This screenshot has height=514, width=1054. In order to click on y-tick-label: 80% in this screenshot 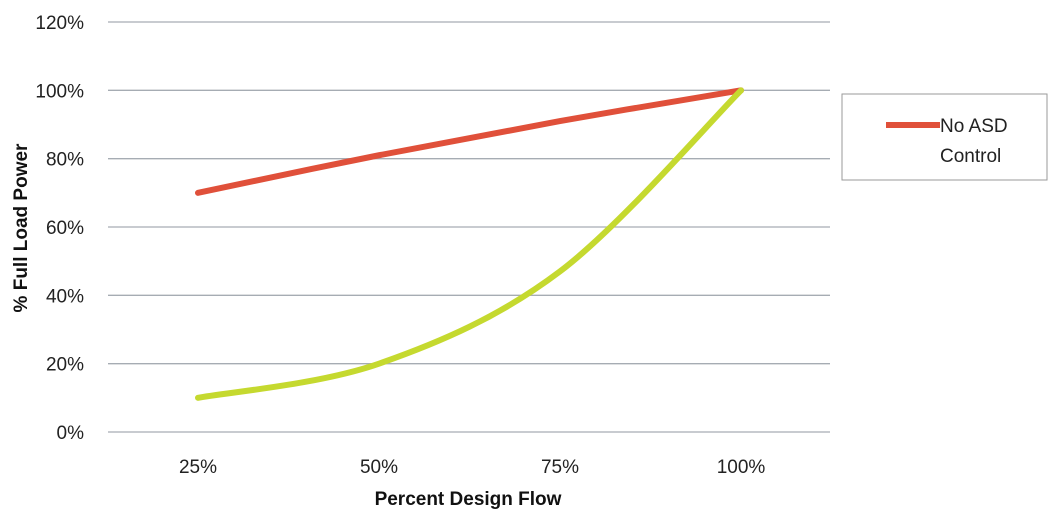, I will do `click(65, 160)`.